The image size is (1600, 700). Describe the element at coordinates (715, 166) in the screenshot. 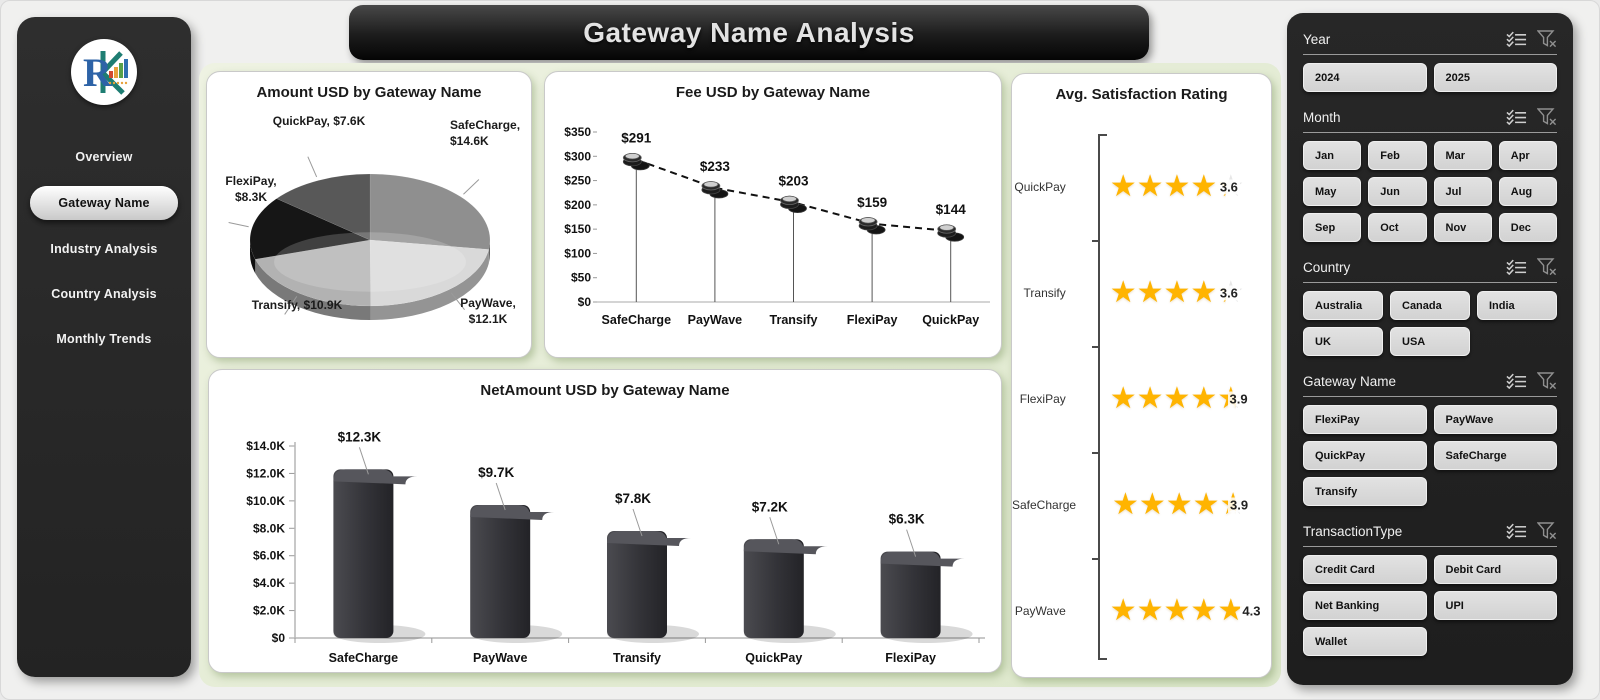

I see `fee-value-label: $233` at that location.